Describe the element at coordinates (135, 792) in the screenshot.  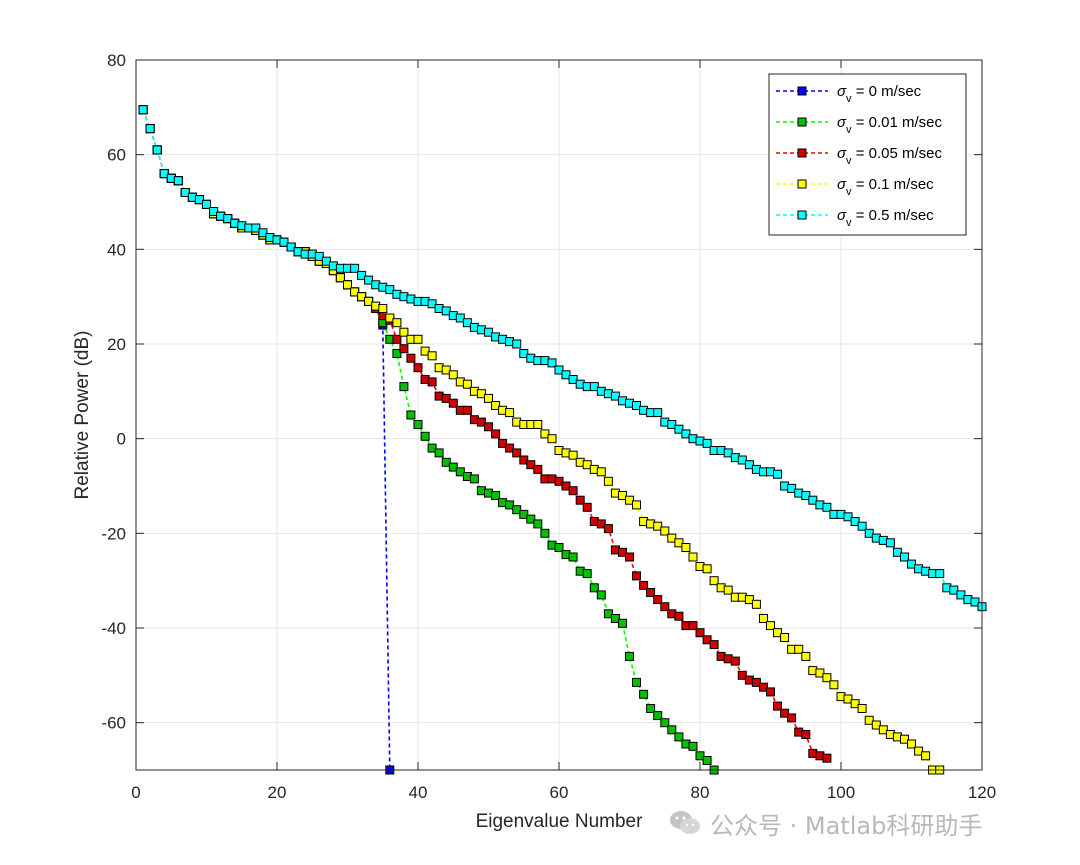
I see `x-tick-label: 0` at that location.